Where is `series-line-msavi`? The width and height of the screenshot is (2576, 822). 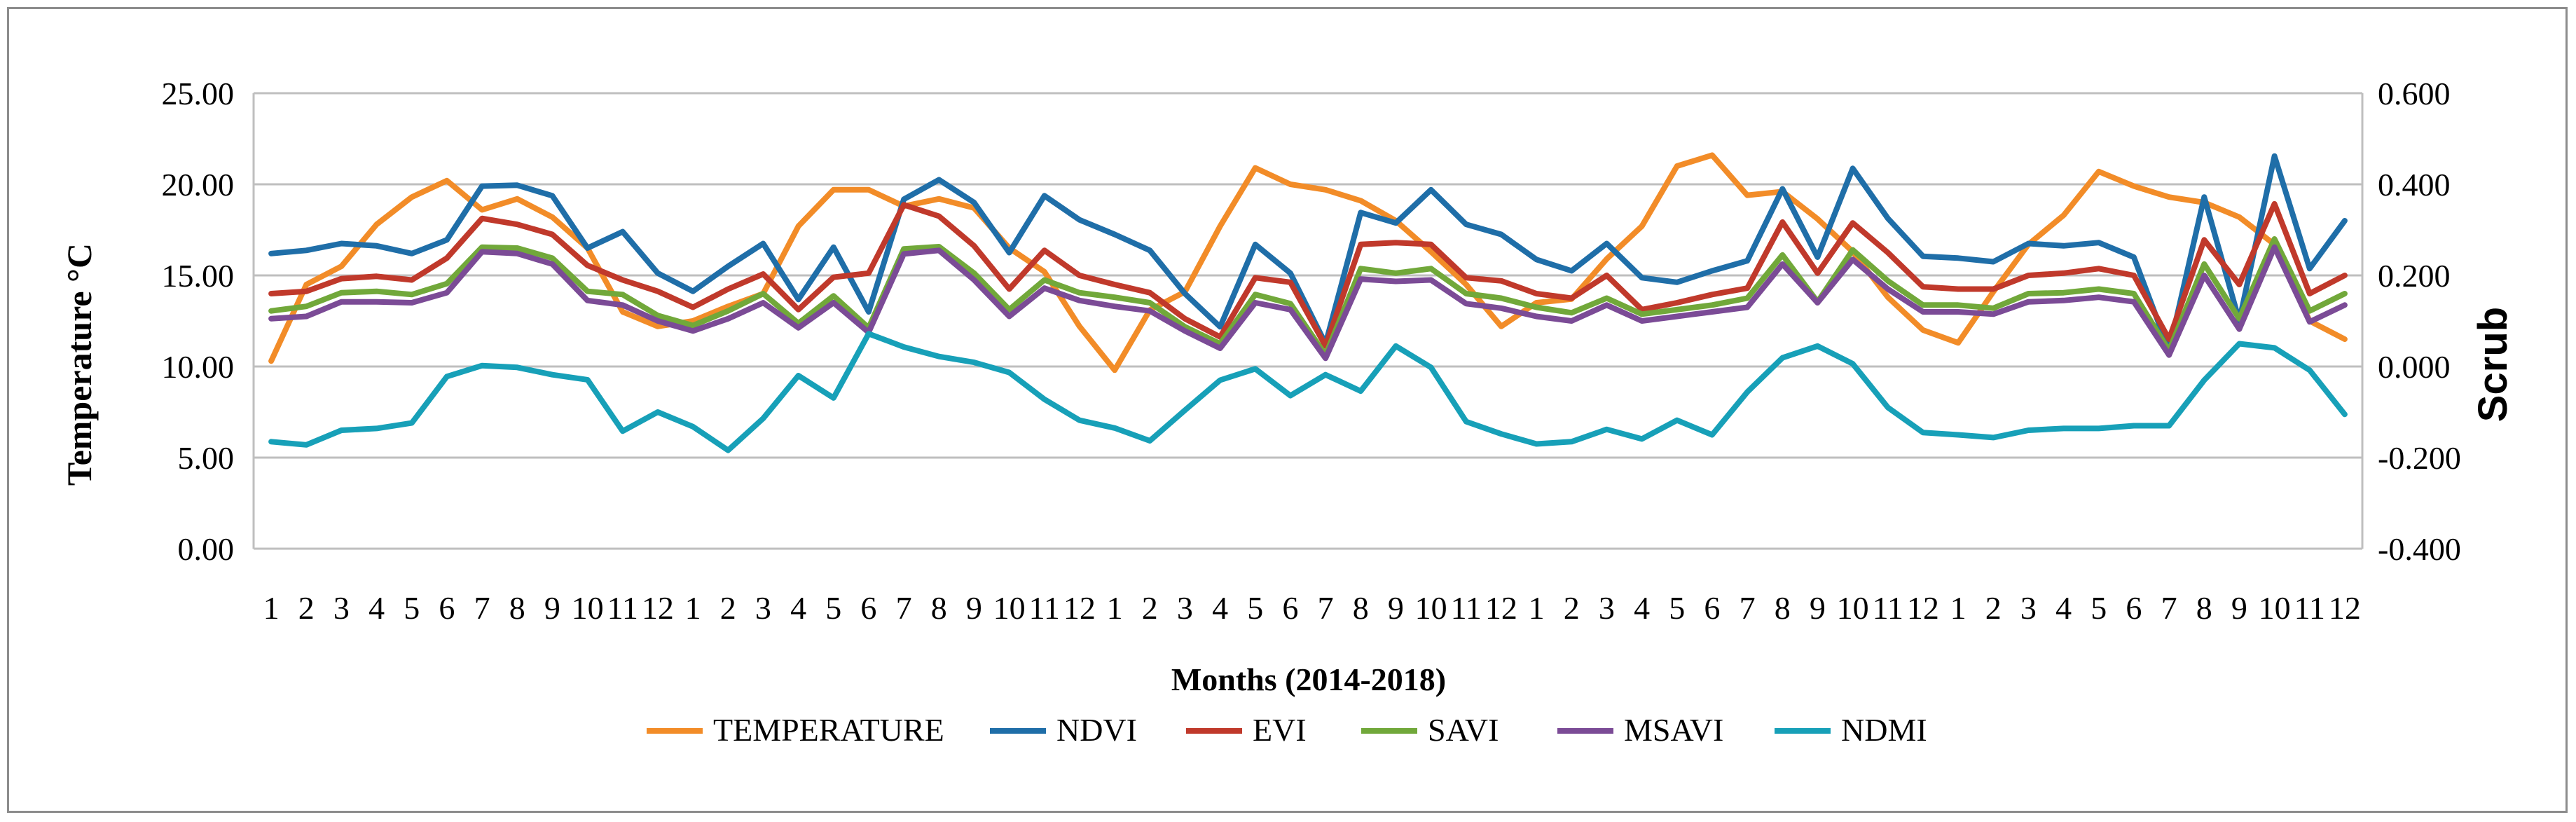
series-line-msavi is located at coordinates (1308, 303).